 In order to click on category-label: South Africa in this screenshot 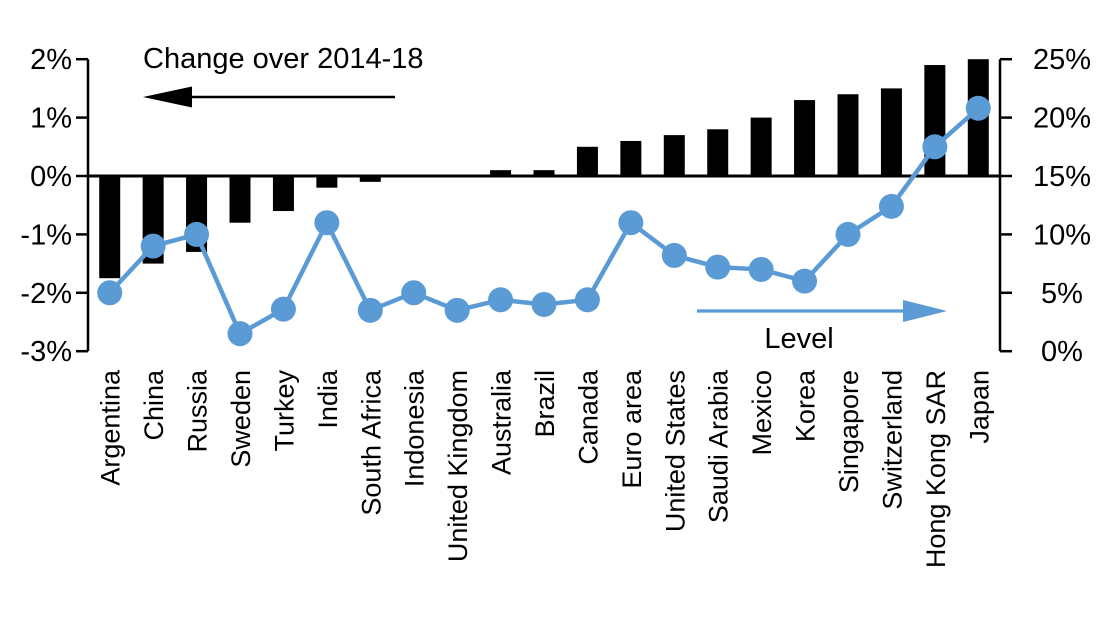, I will do `click(371, 442)`.